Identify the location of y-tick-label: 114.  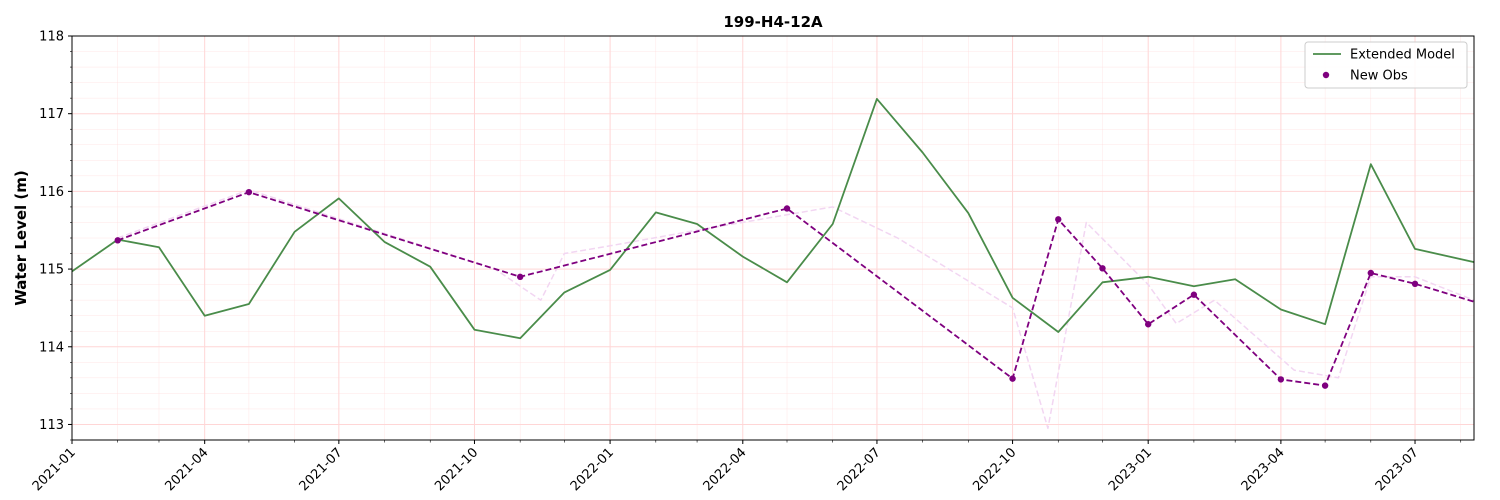
(51, 347).